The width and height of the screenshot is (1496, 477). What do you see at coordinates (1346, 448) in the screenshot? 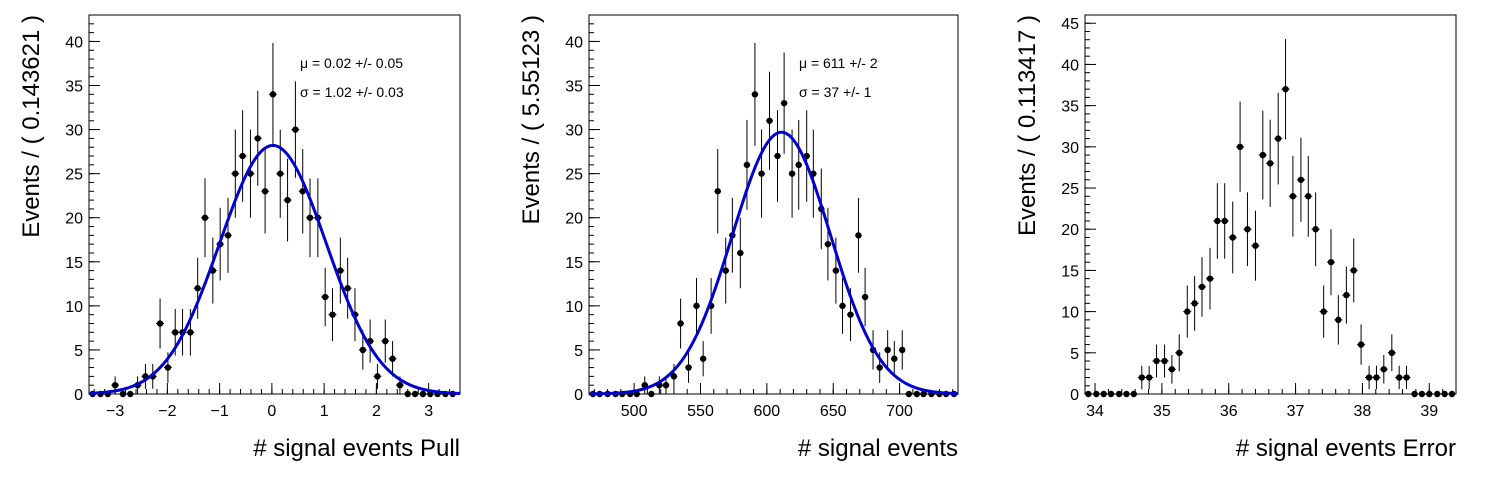
I see `x-axis-title: # signal events Error` at bounding box center [1346, 448].